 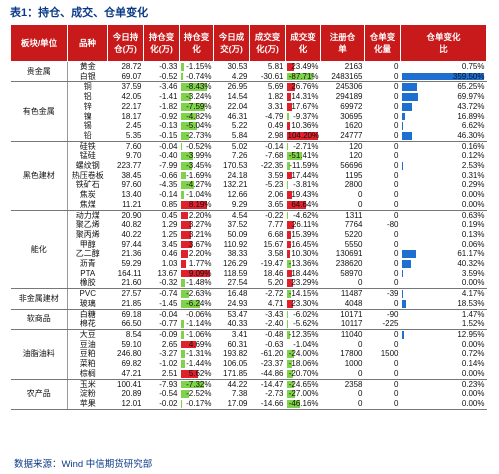 I want to click on open-interest: 2.45, so click(x=133, y=126).